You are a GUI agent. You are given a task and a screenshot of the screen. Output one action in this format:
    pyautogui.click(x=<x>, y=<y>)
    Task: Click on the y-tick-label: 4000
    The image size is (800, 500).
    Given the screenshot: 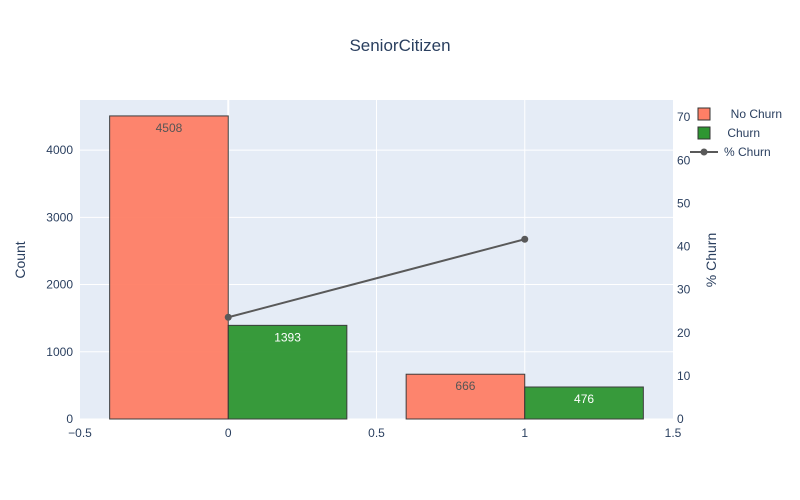 What is the action you would take?
    pyautogui.click(x=59, y=150)
    